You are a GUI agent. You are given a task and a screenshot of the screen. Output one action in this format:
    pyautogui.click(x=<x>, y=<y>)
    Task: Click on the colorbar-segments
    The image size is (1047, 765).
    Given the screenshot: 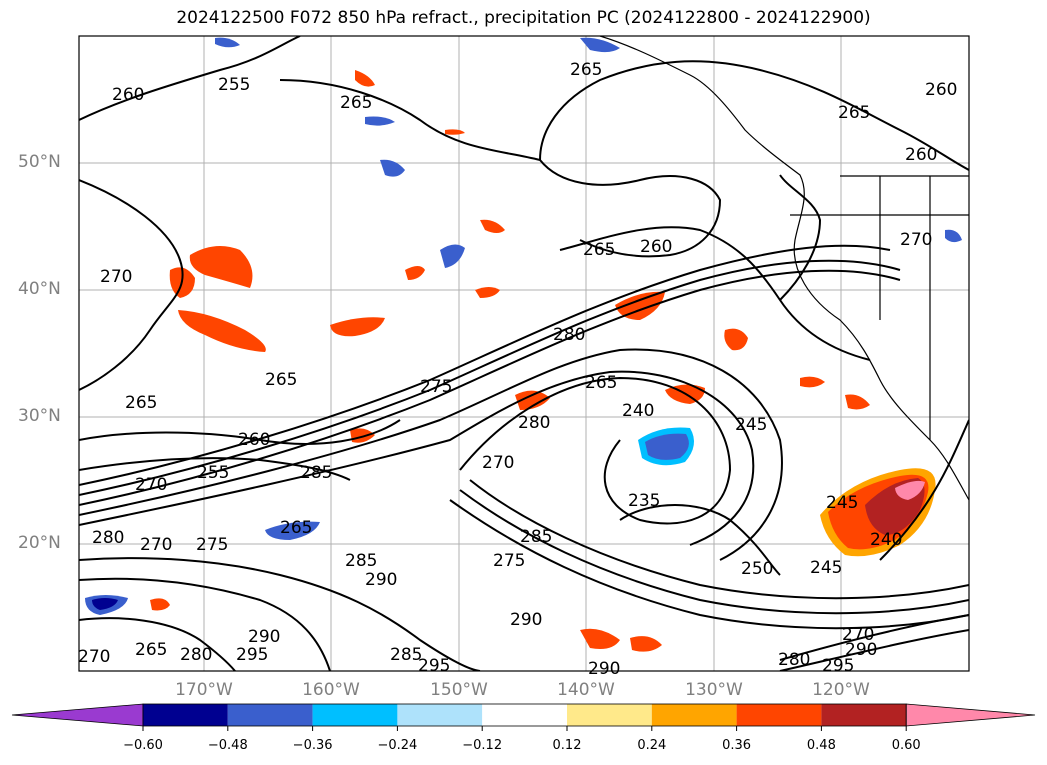 What is the action you would take?
    pyautogui.click(x=523, y=715)
    